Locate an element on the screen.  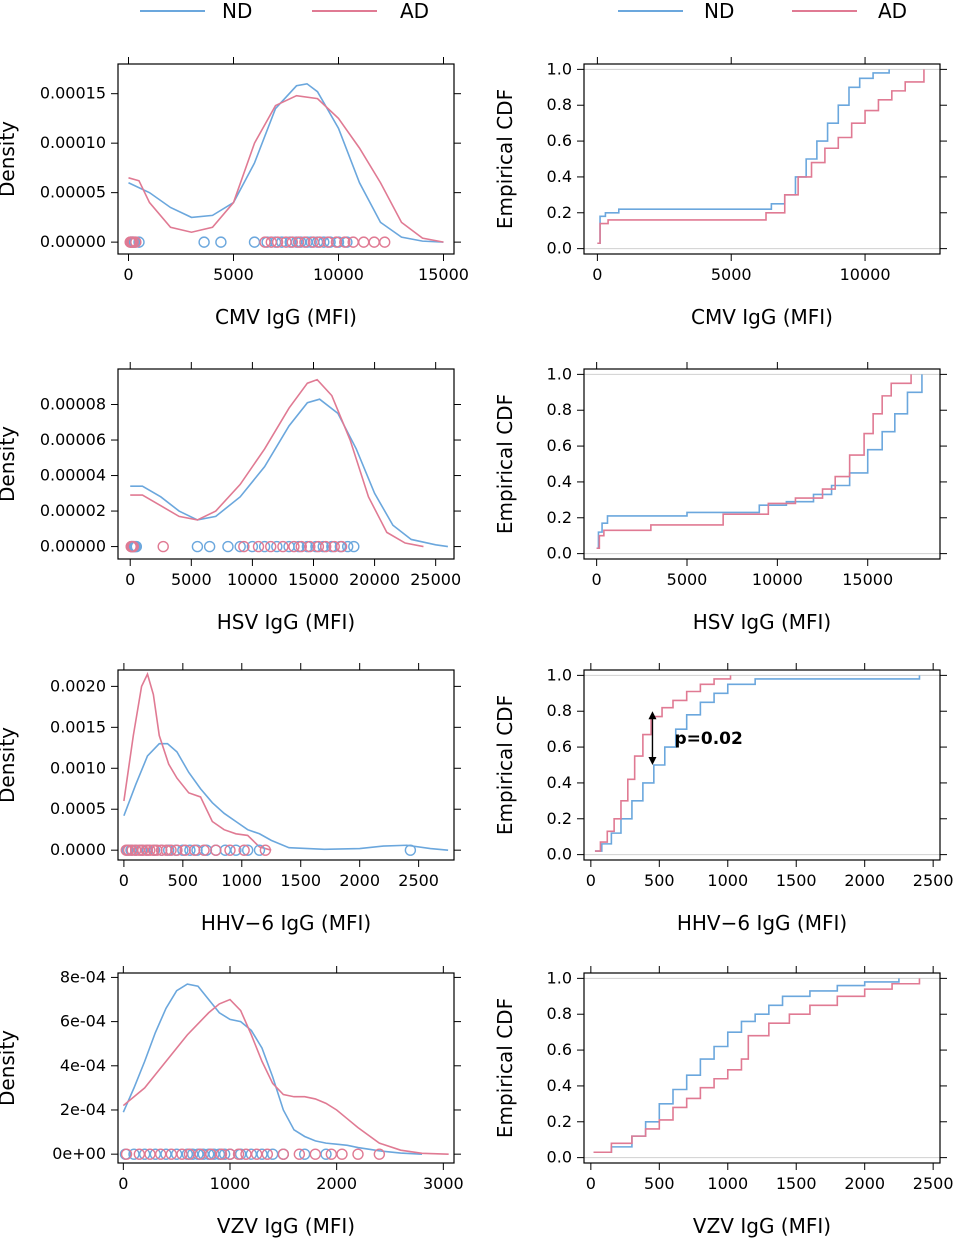
legend-right: ND AD is located at coordinates (762, 11).